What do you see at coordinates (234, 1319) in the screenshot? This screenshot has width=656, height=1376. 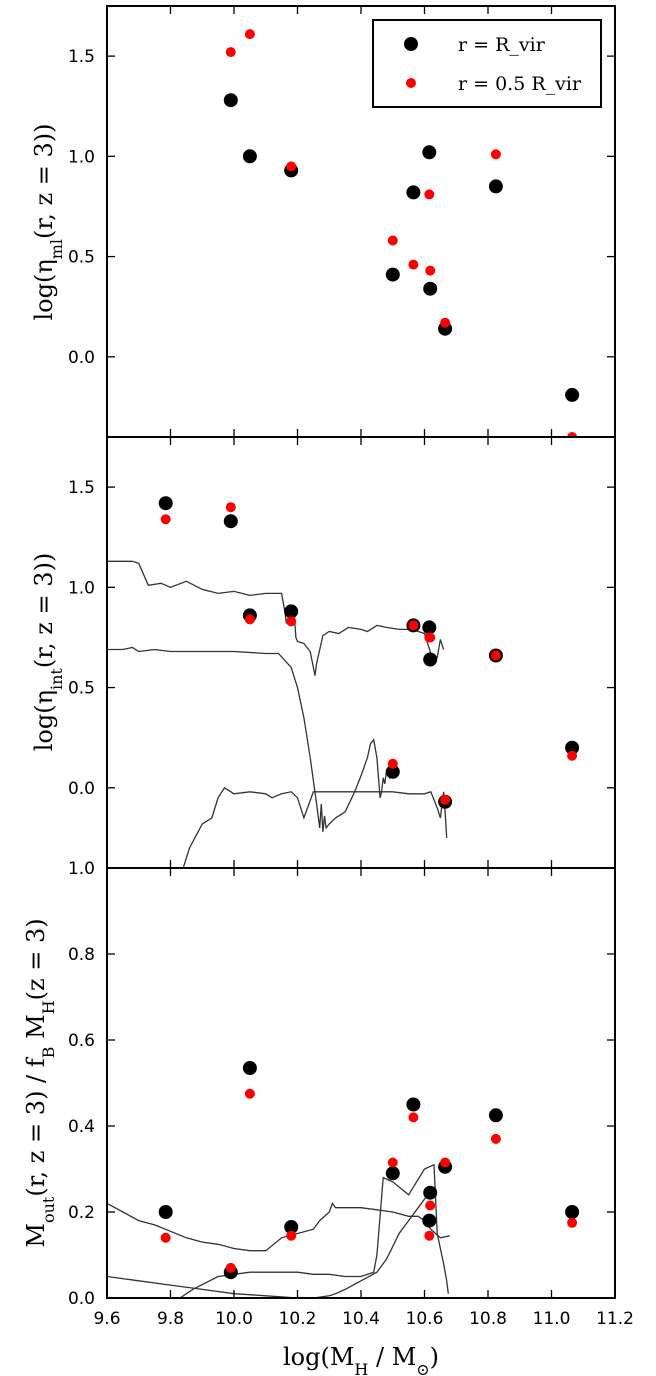 I see `x-tick-label: 10.0` at bounding box center [234, 1319].